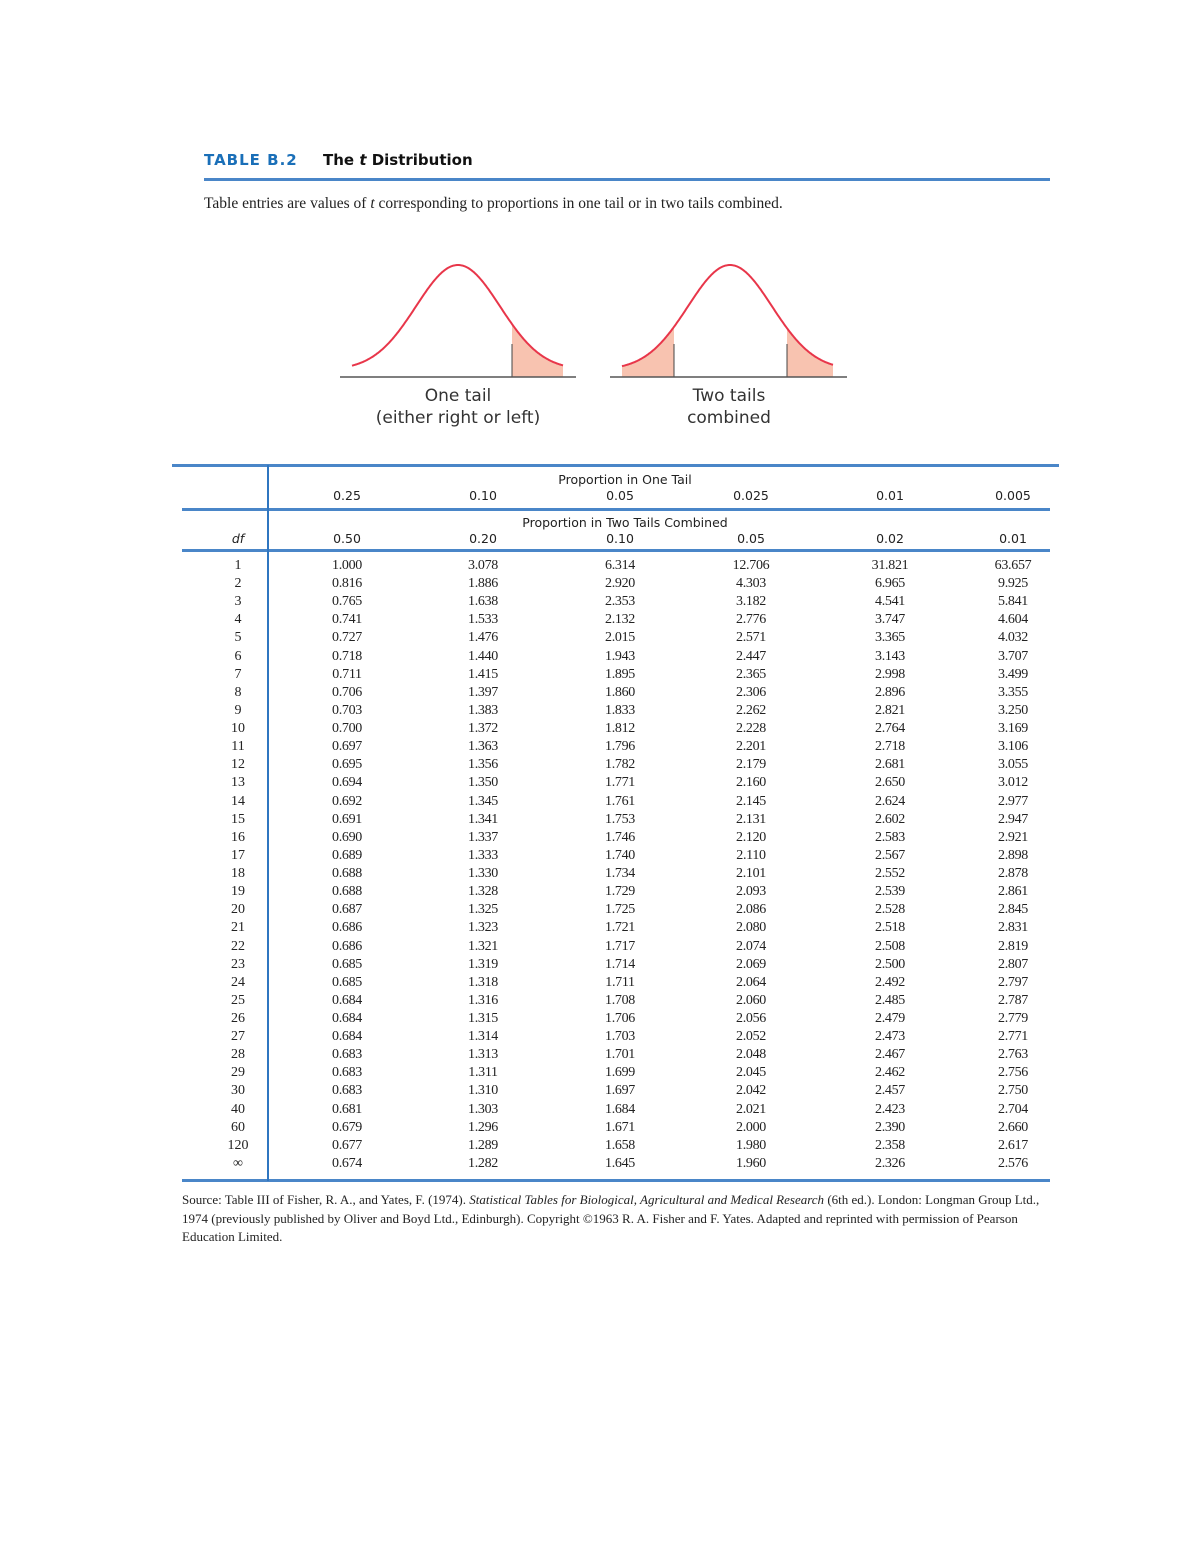 Image resolution: width=1200 pixels, height=1553 pixels. I want to click on t-value-cell: 1.440, so click(483, 656).